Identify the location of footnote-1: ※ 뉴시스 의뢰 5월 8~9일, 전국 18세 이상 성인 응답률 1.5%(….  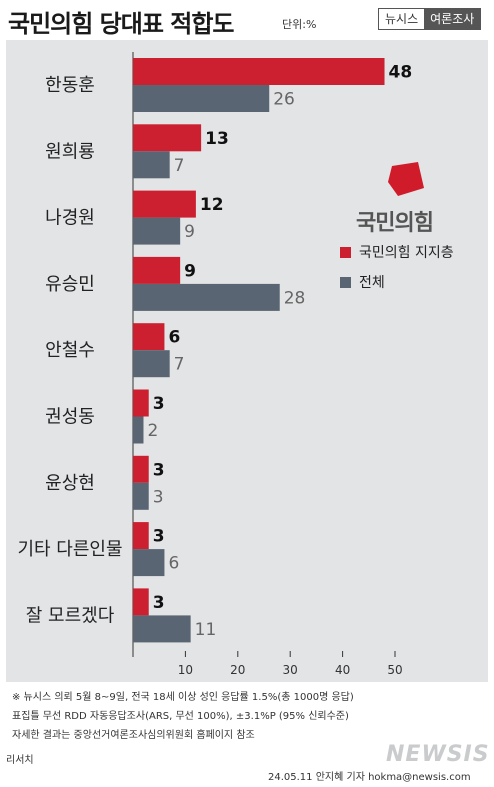
(183, 697).